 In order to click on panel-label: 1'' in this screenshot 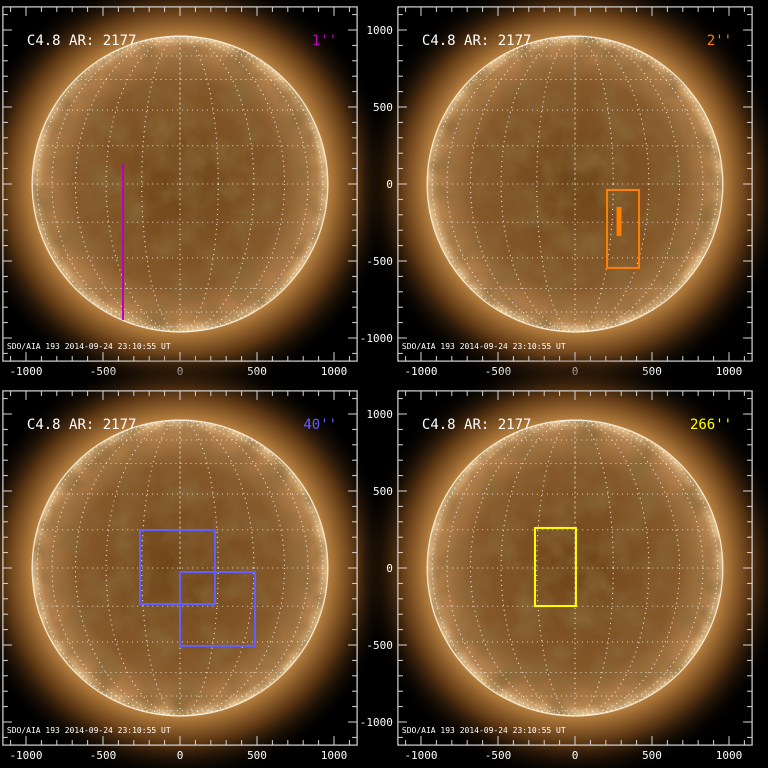, I will do `click(324, 41)`.